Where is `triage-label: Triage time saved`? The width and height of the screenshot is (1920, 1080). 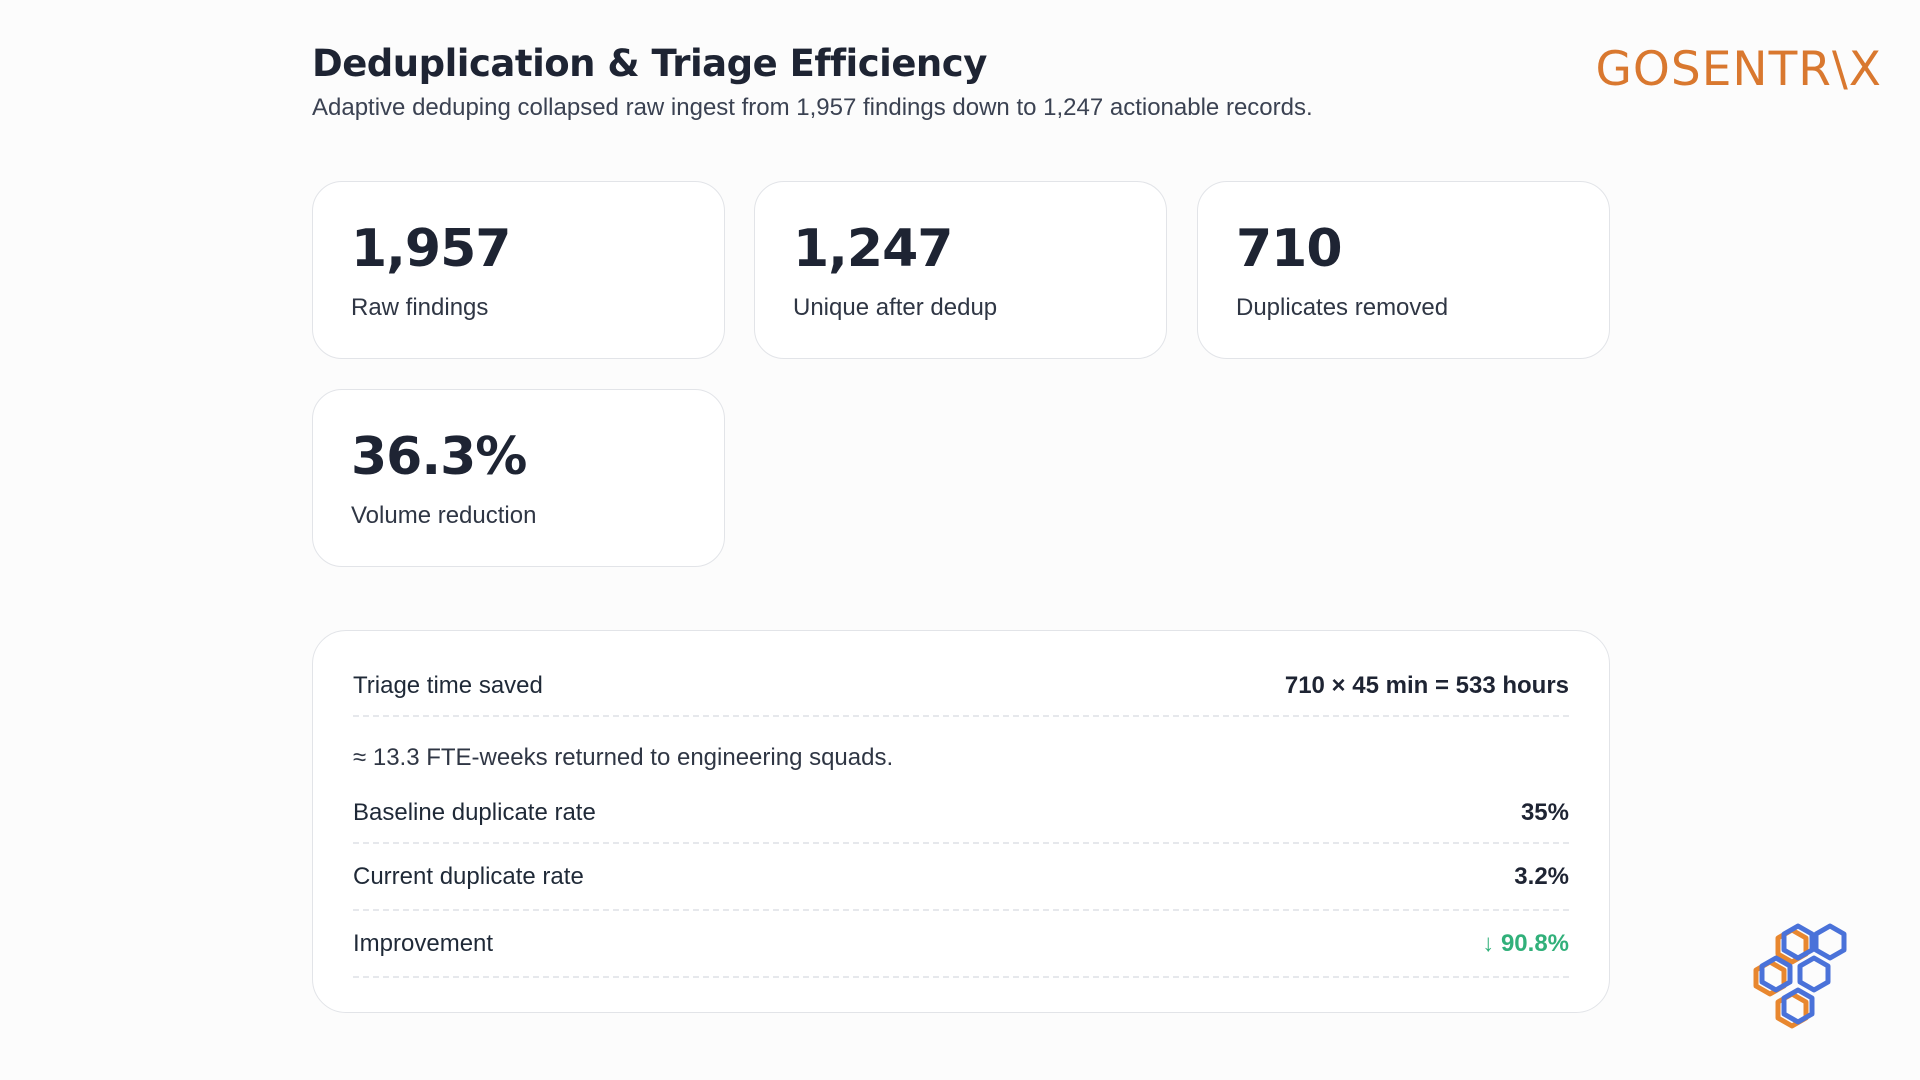 triage-label: Triage time saved is located at coordinates (448, 685).